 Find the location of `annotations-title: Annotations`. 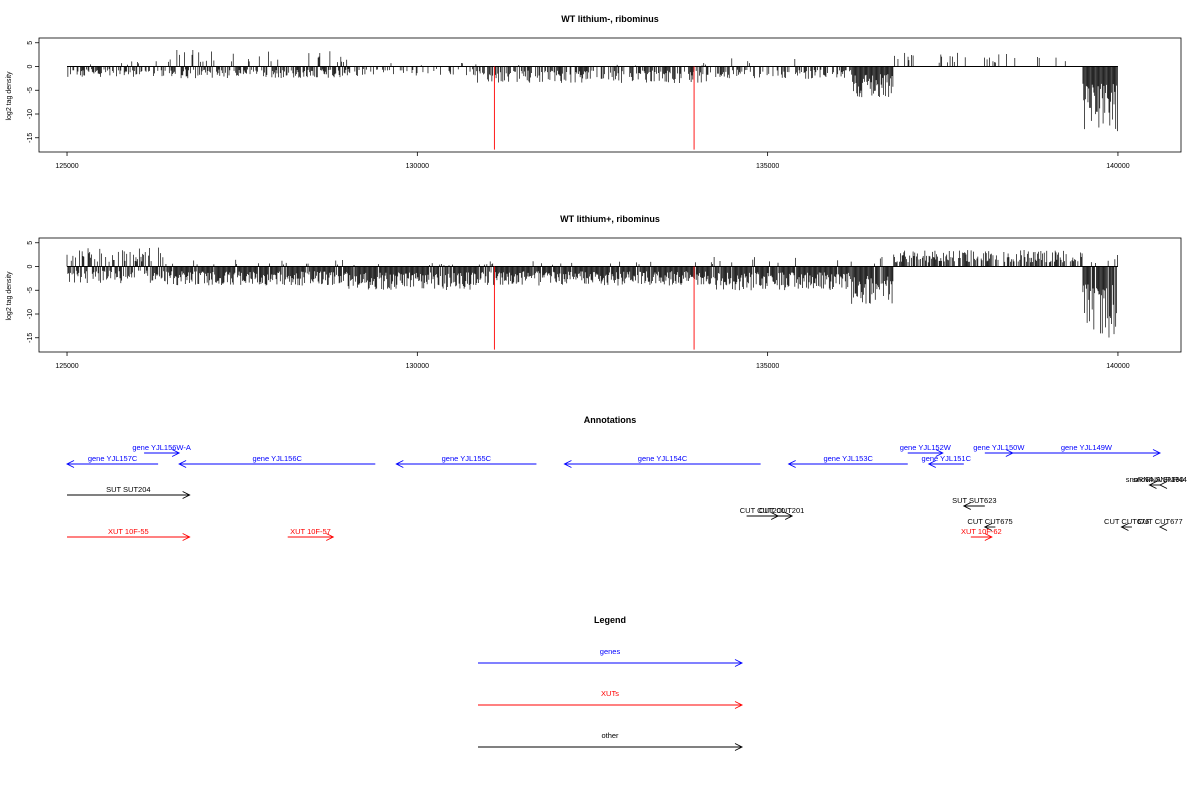

annotations-title: Annotations is located at coordinates (610, 420).